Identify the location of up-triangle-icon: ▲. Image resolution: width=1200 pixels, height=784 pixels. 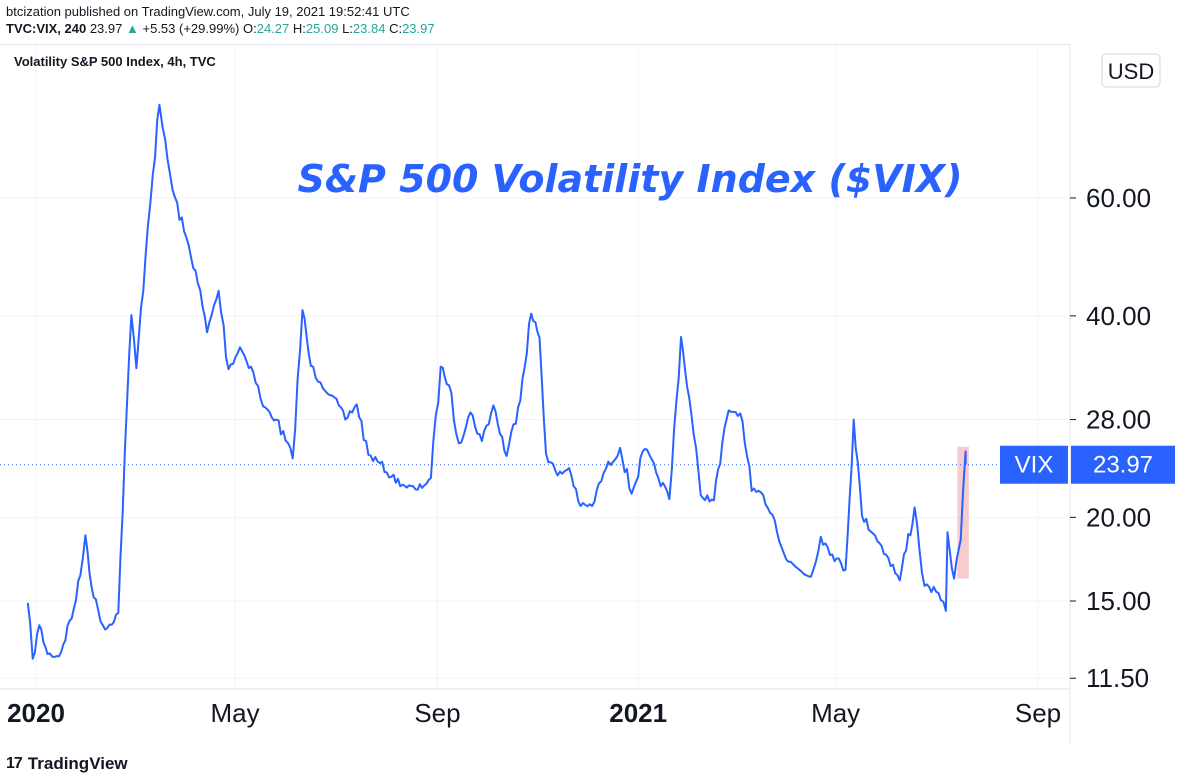
(132, 28).